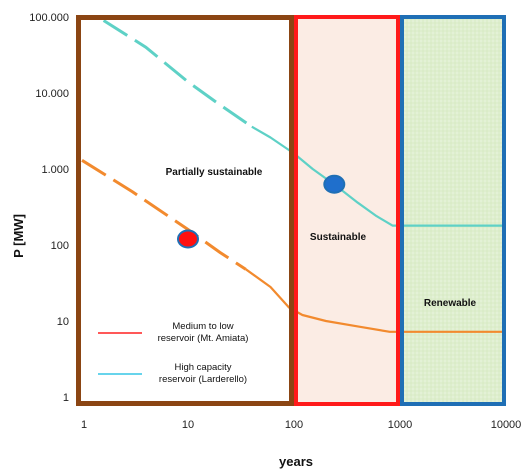 This screenshot has width=531, height=472. What do you see at coordinates (202, 326) in the screenshot?
I see `legend-label: Medium to low` at bounding box center [202, 326].